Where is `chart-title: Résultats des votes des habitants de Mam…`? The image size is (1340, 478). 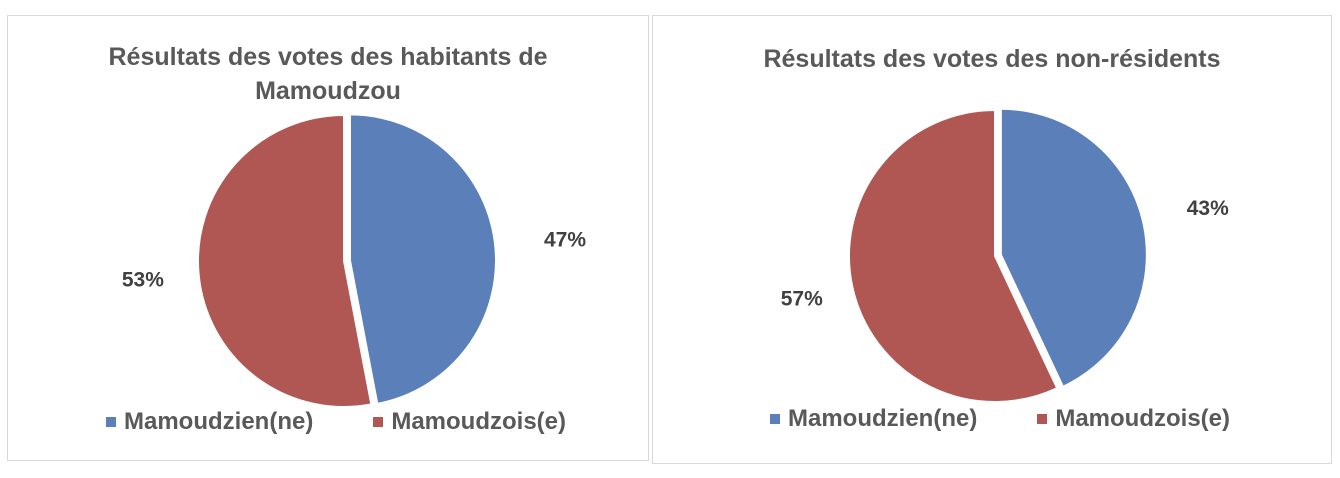
chart-title: Résultats des votes des habitants de Mam… is located at coordinates (328, 74).